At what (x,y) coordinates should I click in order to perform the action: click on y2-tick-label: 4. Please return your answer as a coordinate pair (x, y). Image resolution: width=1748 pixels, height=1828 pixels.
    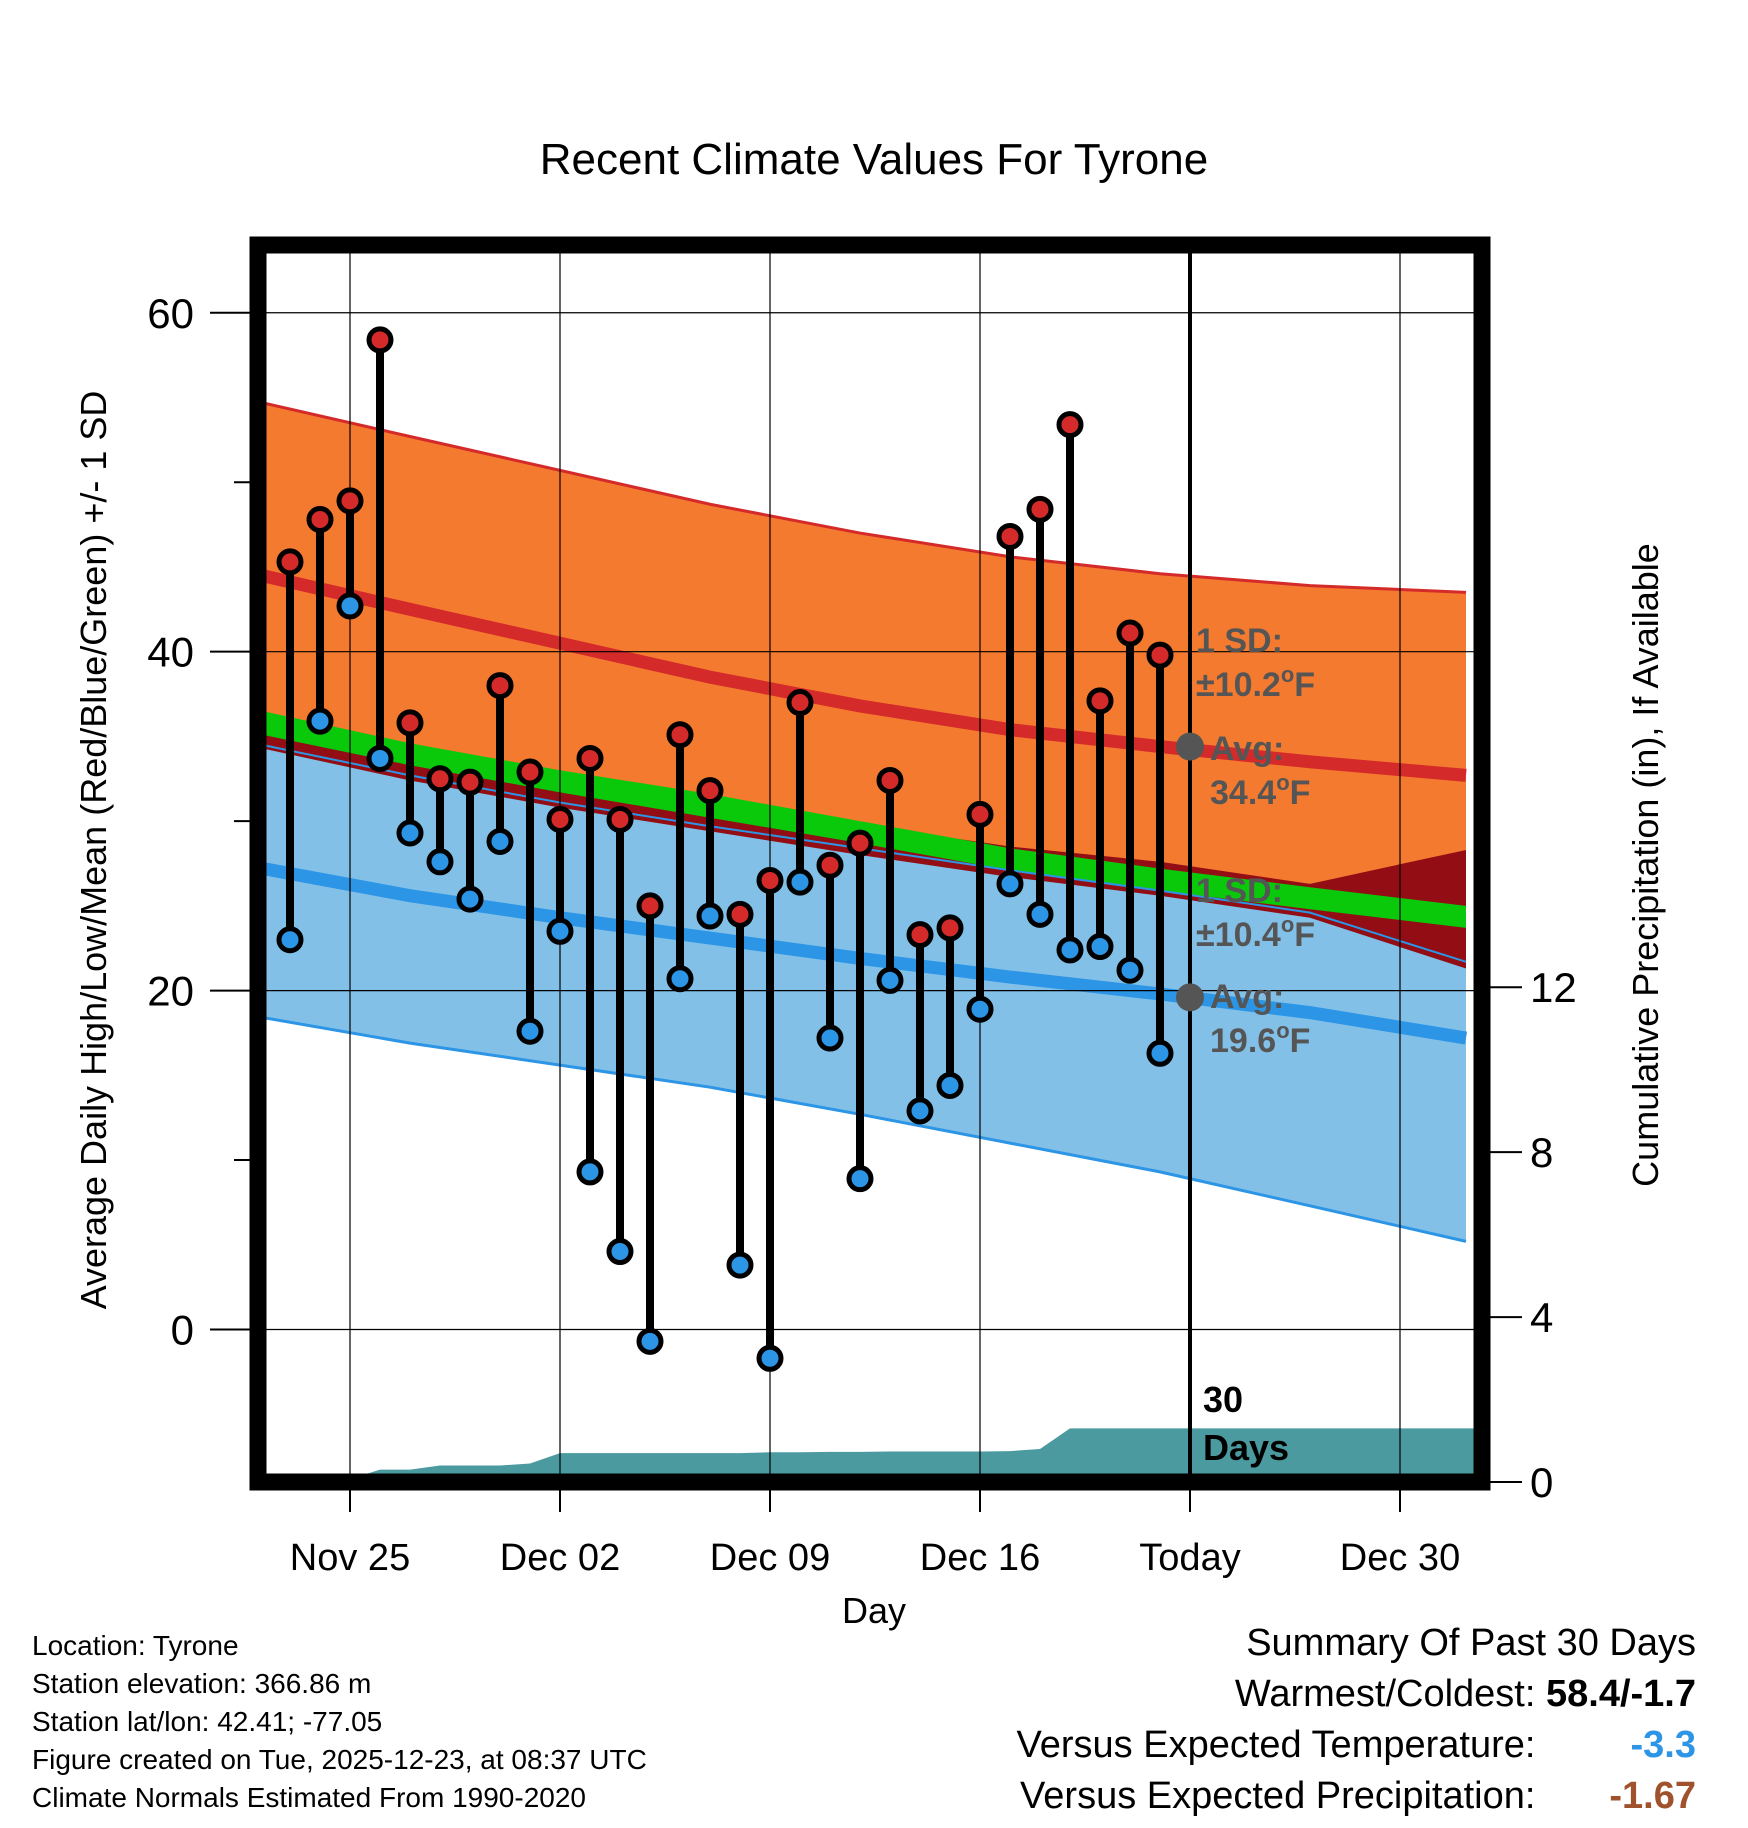
    Looking at the image, I should click on (1541, 1317).